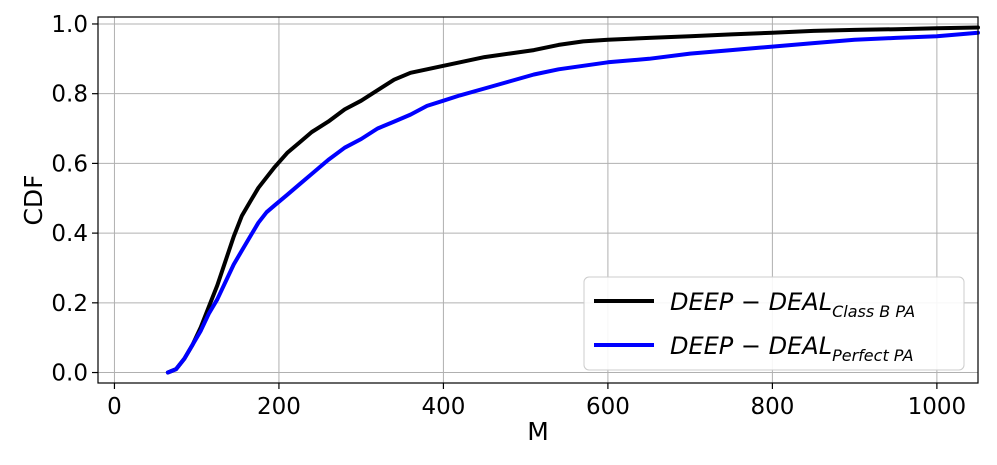 Image resolution: width=997 pixels, height=465 pixels. What do you see at coordinates (114, 407) in the screenshot?
I see `x-tick-label: 0` at bounding box center [114, 407].